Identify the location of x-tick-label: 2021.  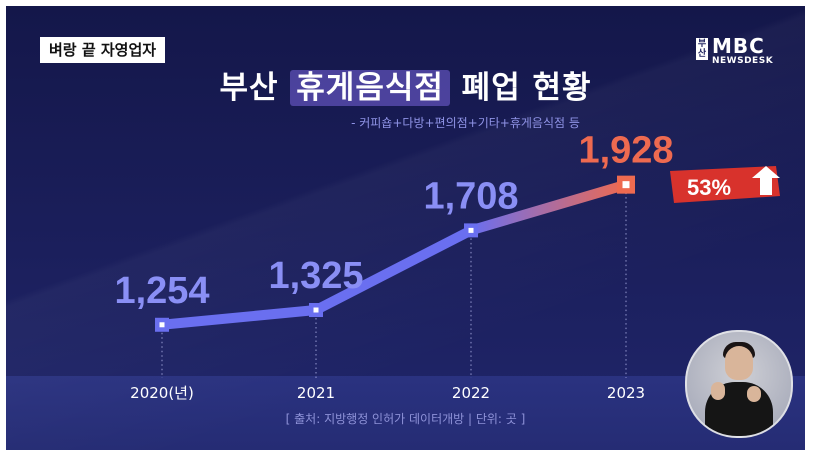
(316, 393).